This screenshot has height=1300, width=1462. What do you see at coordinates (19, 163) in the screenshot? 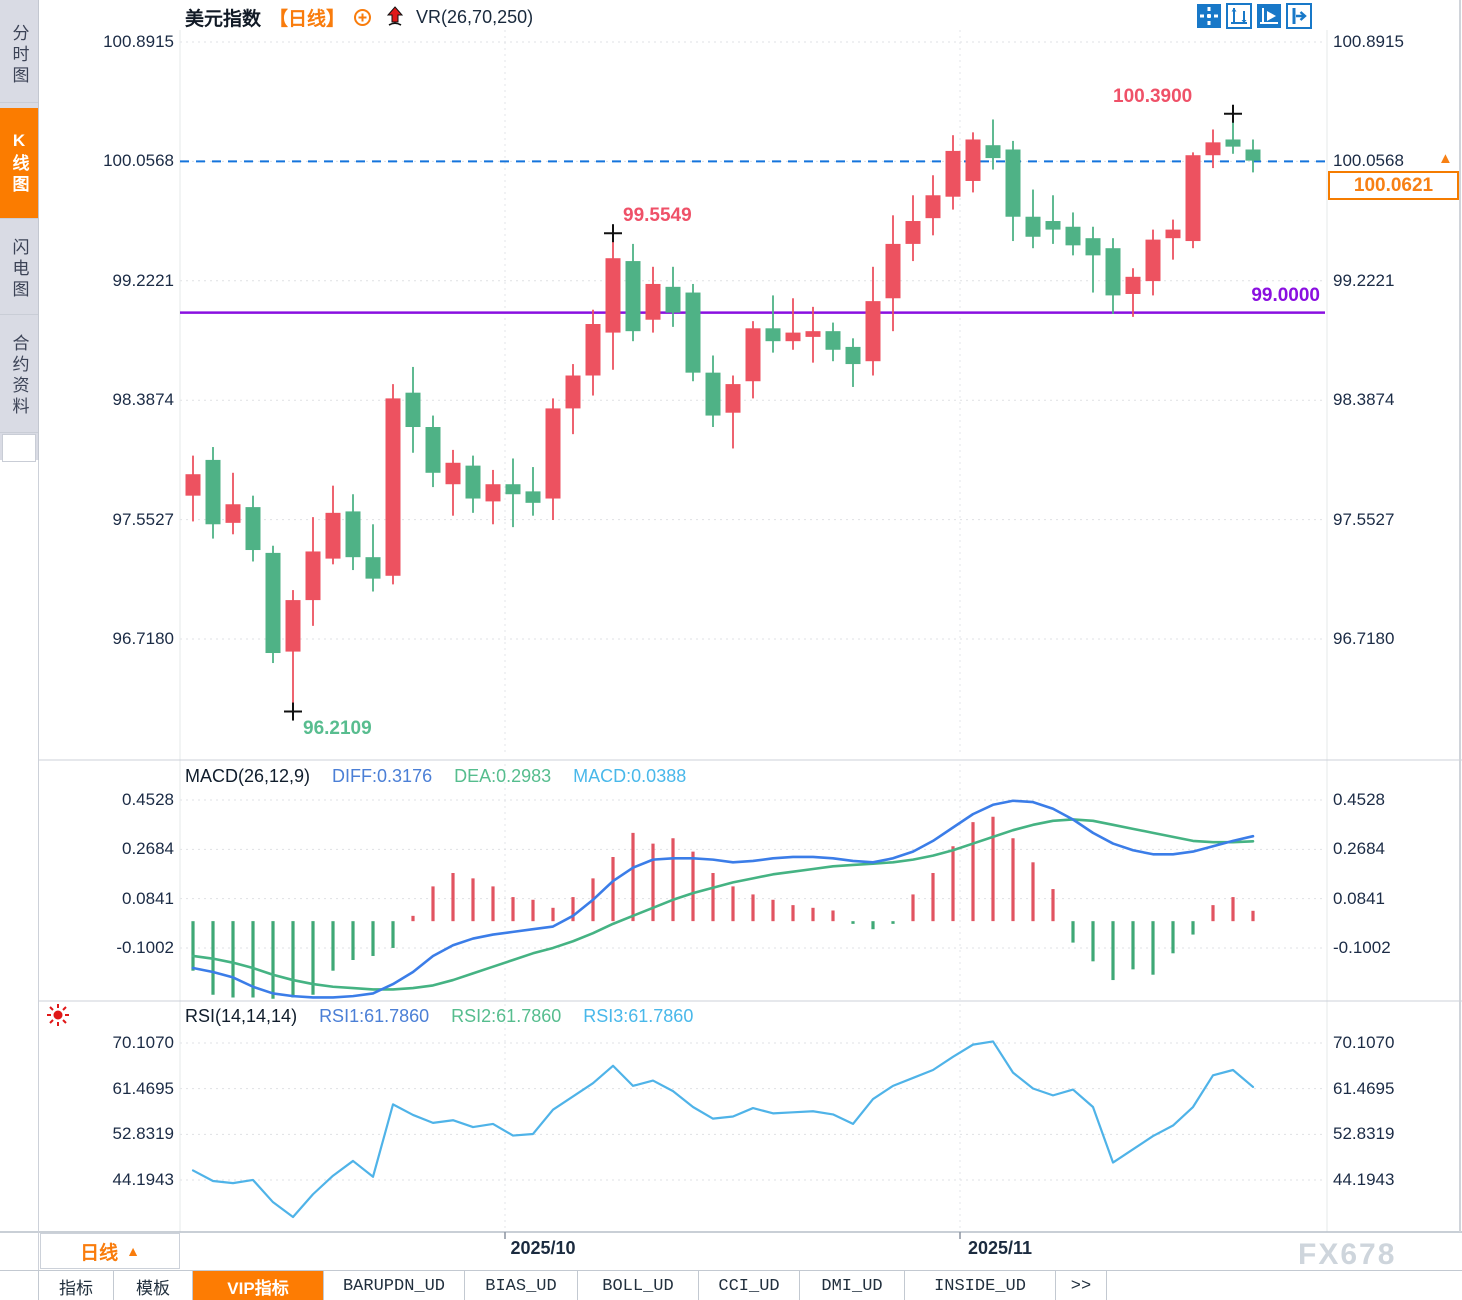
I see `sidebar-item-1: K线图` at bounding box center [19, 163].